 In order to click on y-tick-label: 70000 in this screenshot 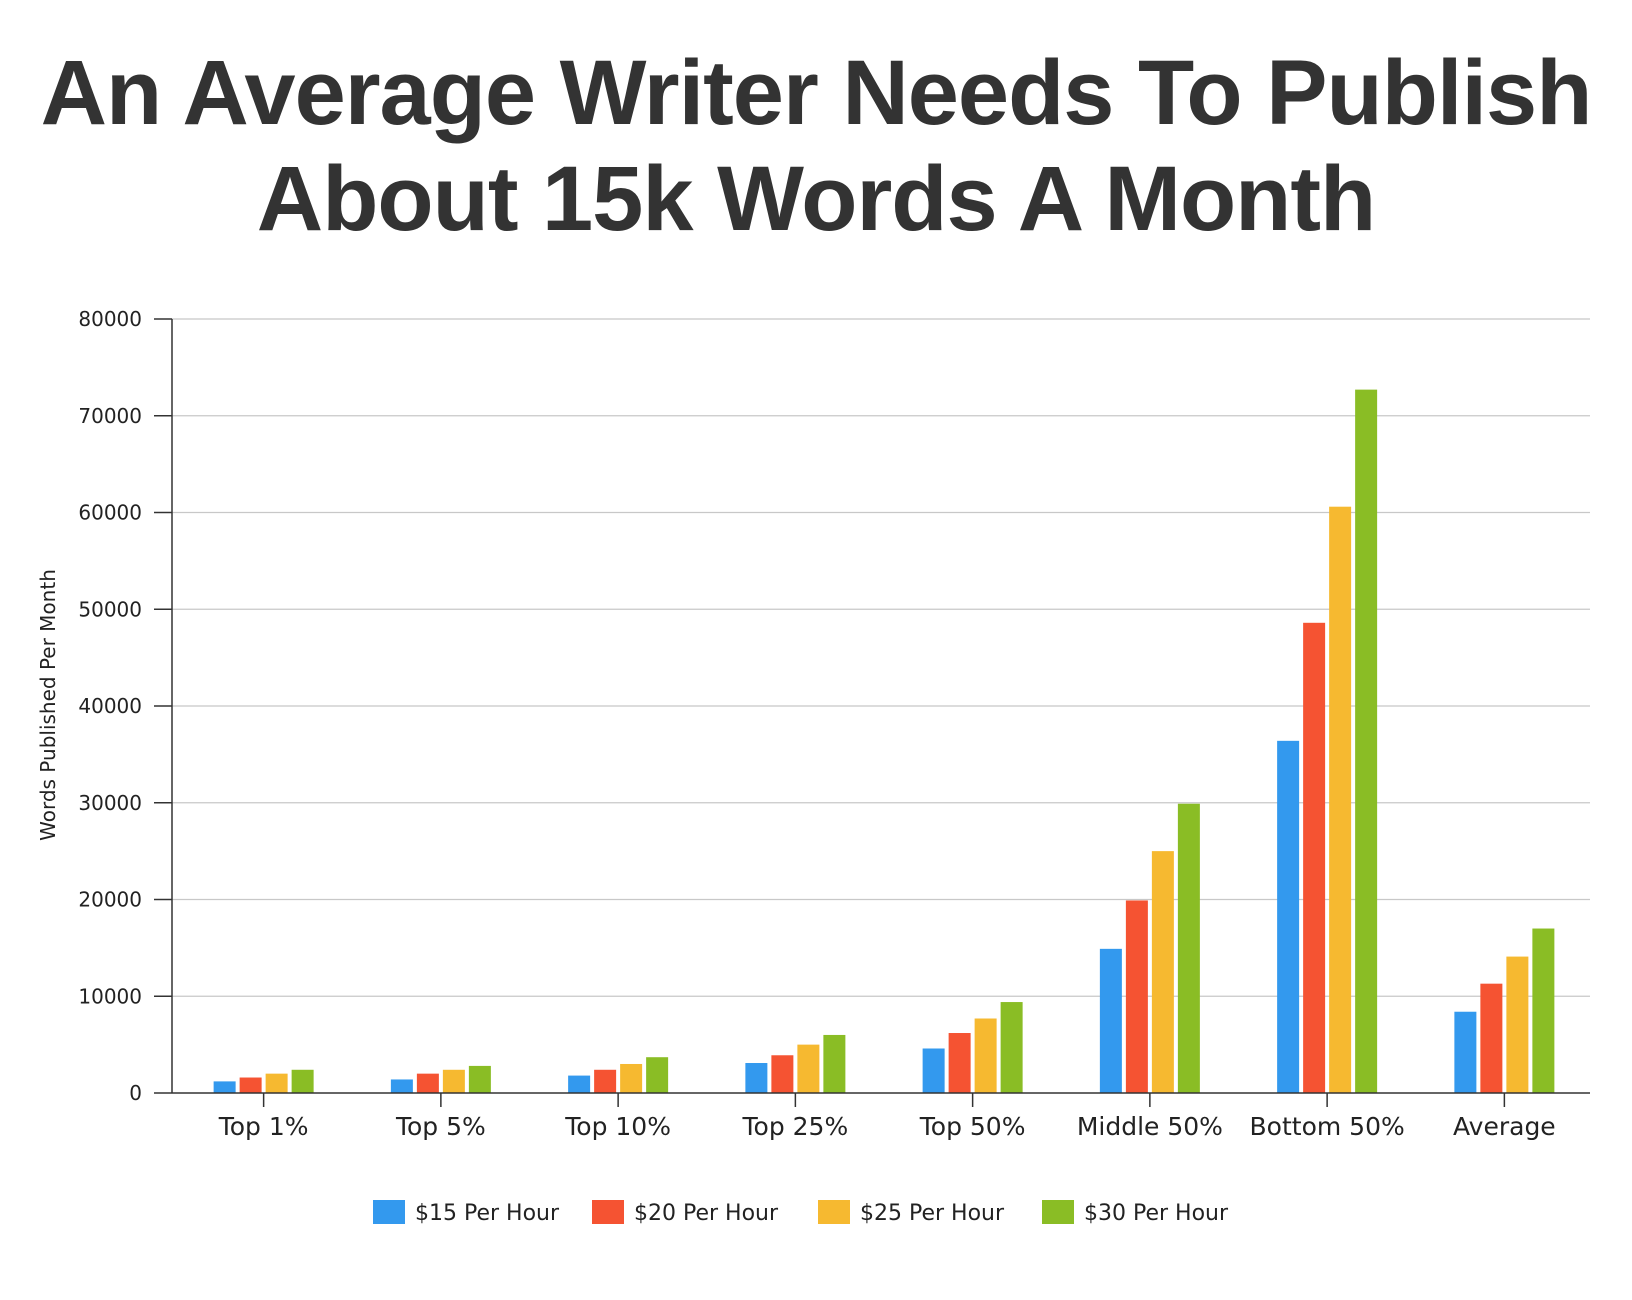, I will do `click(110, 416)`.